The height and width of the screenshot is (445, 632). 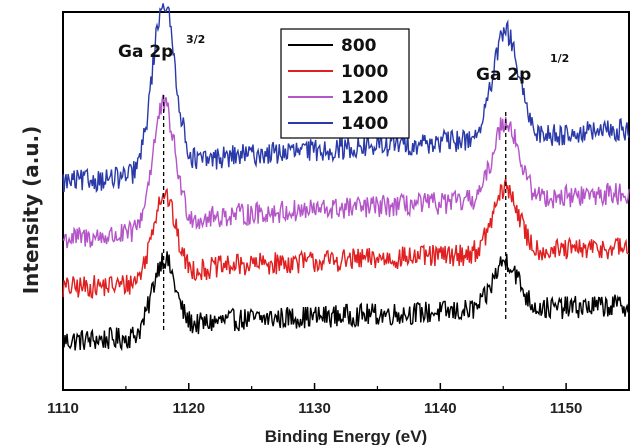 What do you see at coordinates (346, 436) in the screenshot?
I see `x-axis-title: Binding Energy (eV)` at bounding box center [346, 436].